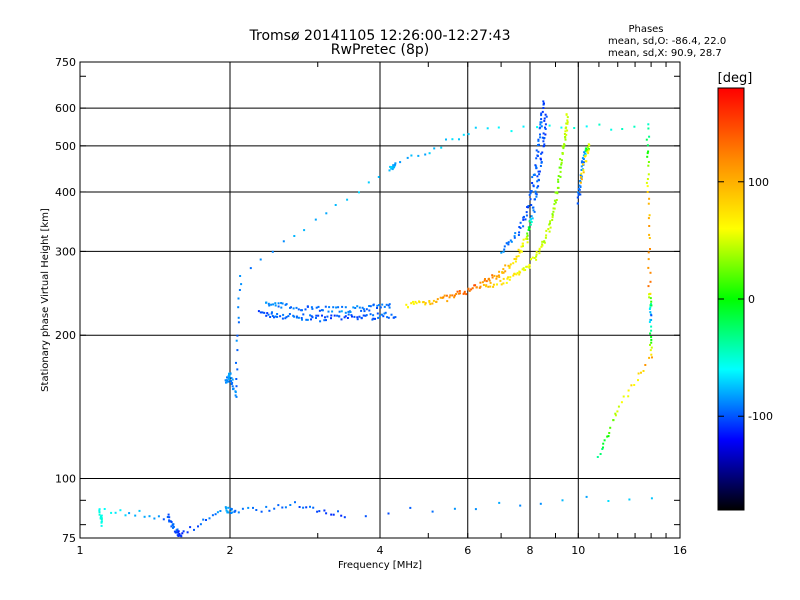  I want to click on y-tick-label: 750, so click(65, 62).